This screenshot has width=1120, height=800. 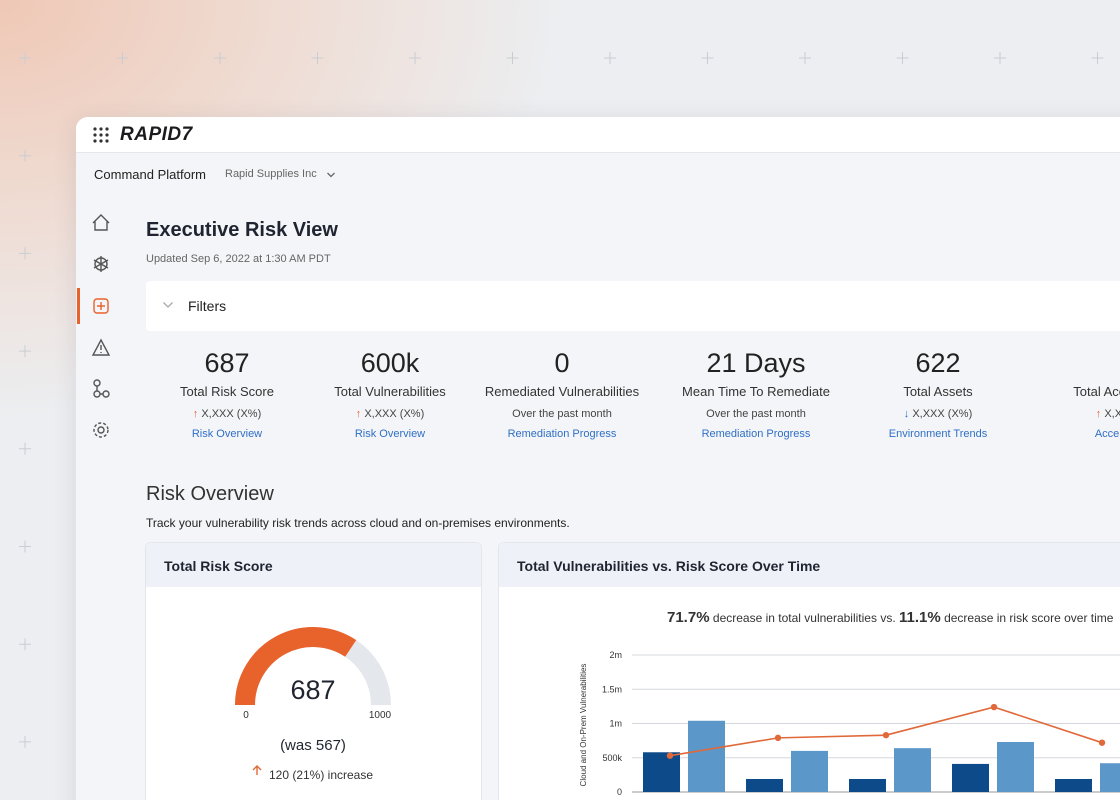 I want to click on filters-chevron, so click(x=168, y=305).